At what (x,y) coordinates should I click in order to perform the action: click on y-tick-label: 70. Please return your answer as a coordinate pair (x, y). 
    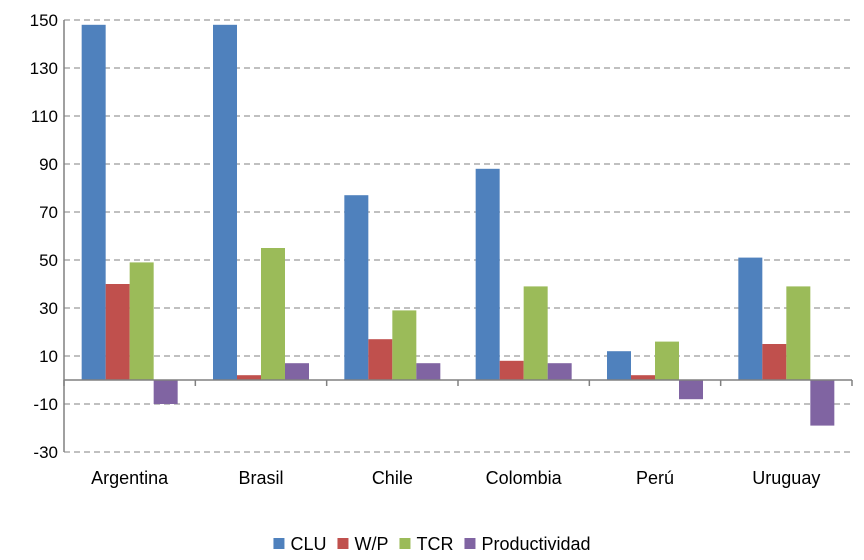
    Looking at the image, I should click on (48, 212).